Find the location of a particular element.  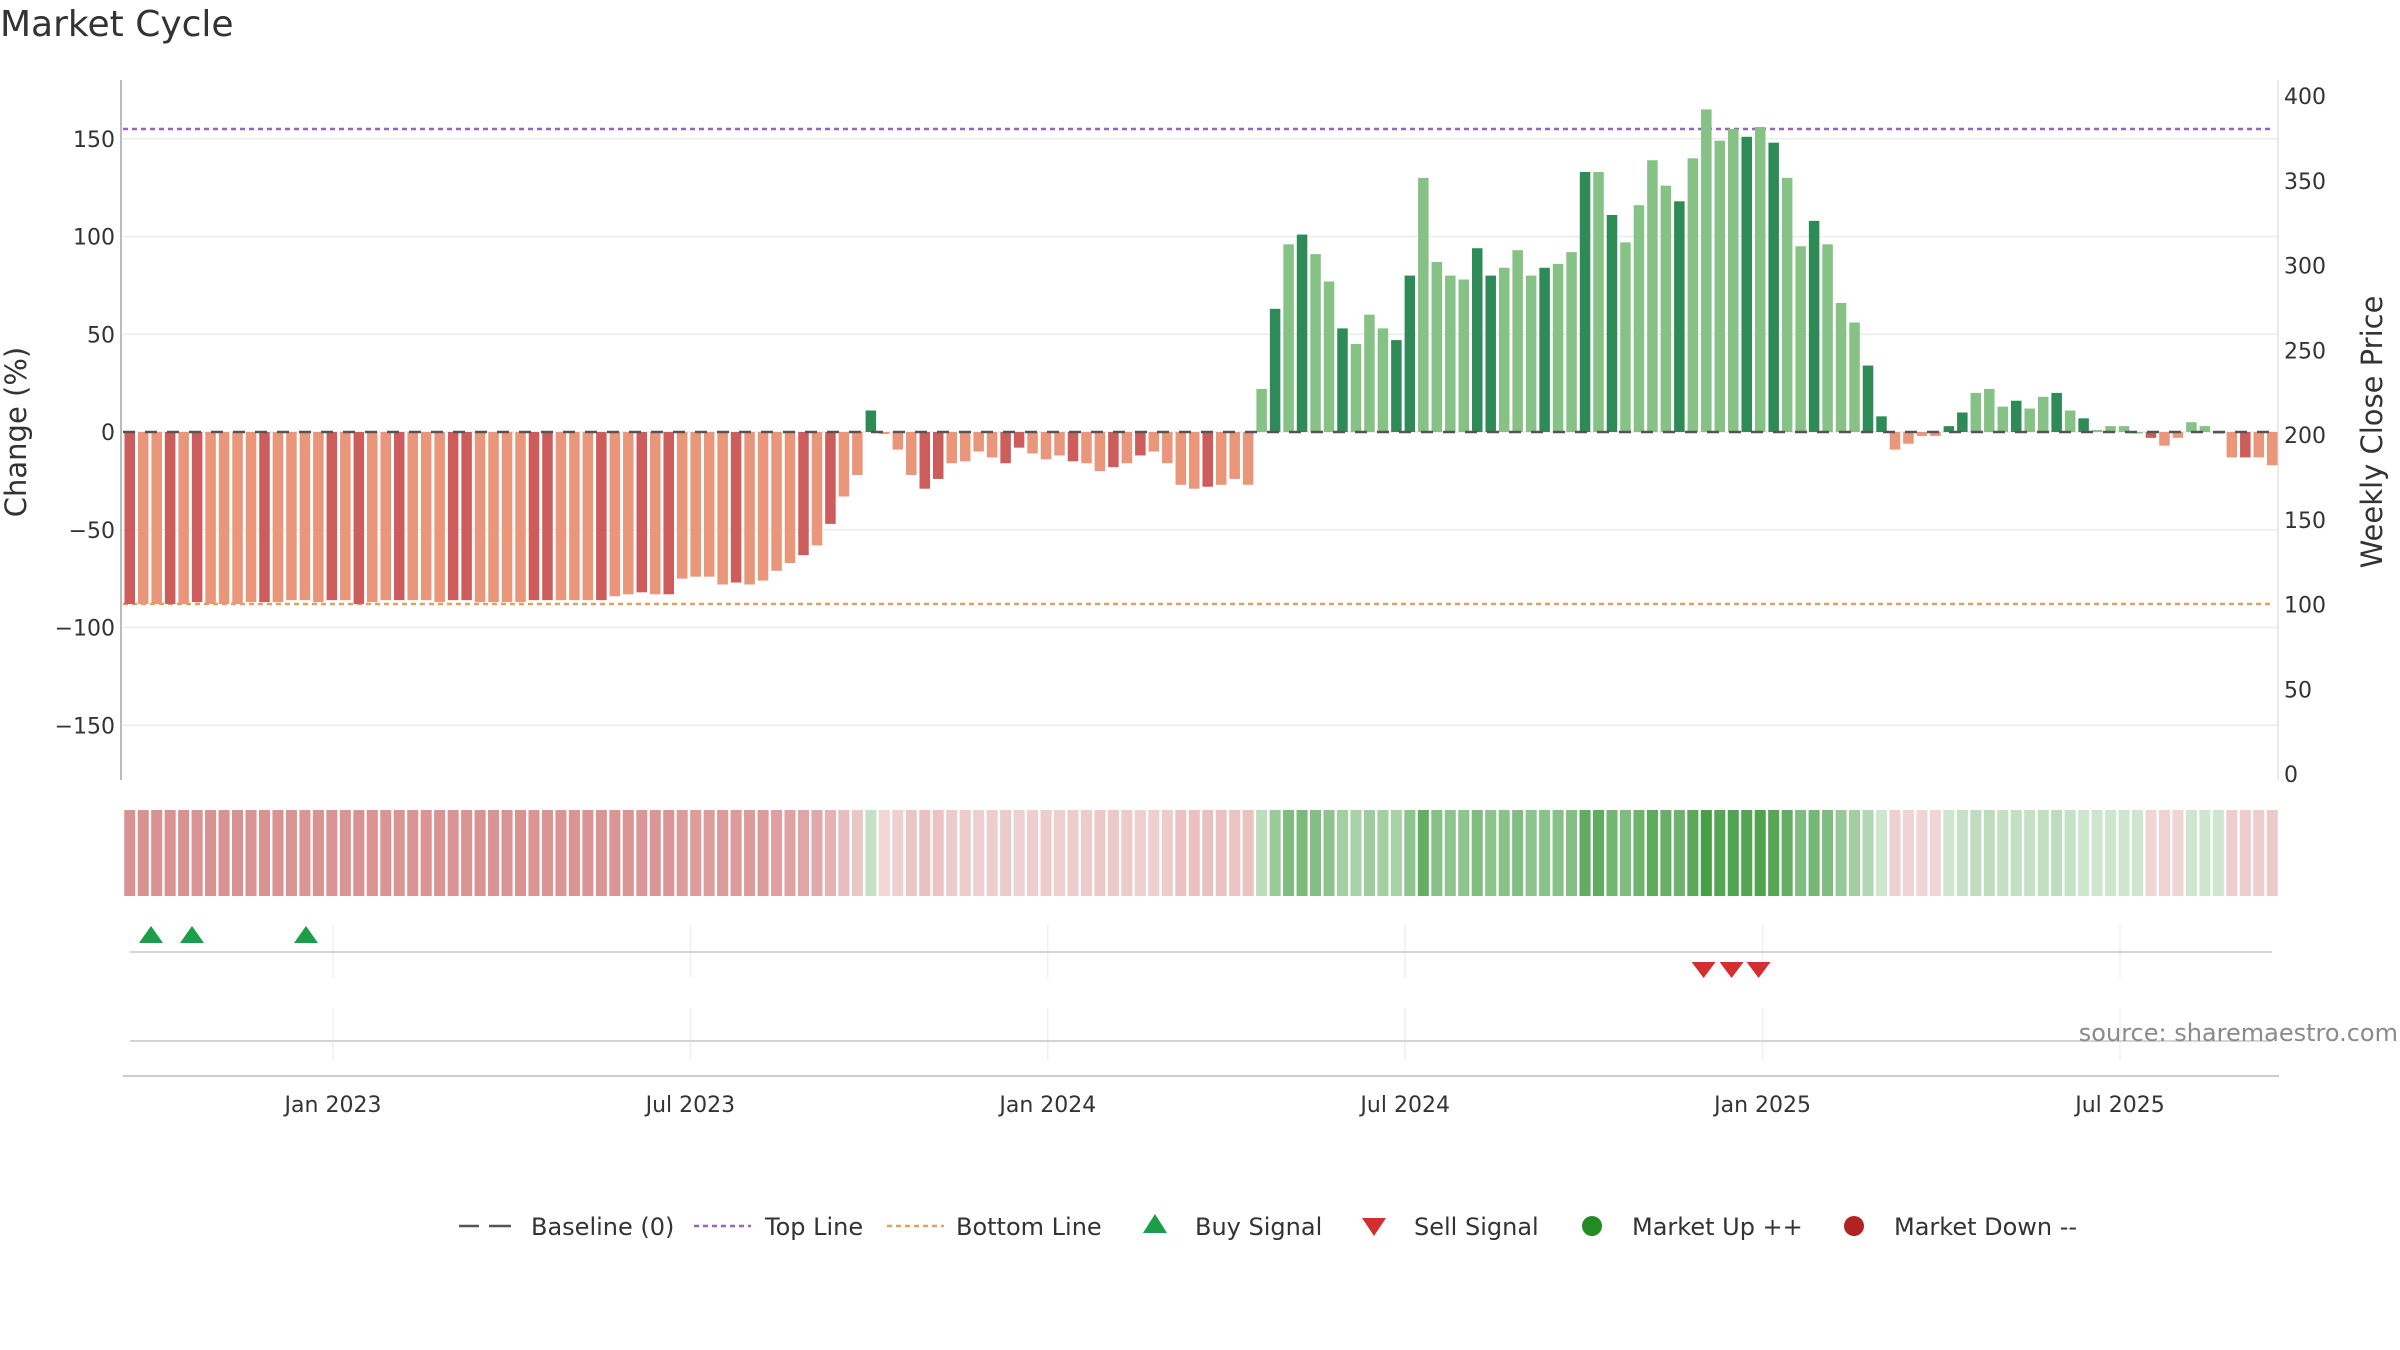

sell-signal-marker is located at coordinates (1731, 970).